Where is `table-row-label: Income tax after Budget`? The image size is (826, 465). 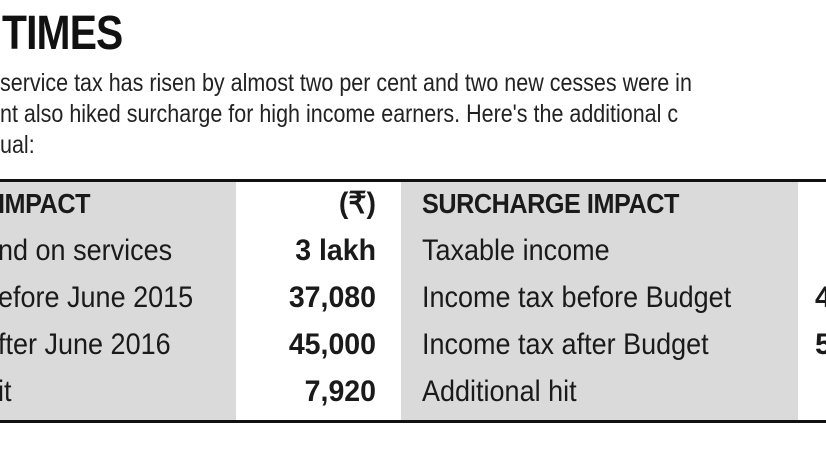 table-row-label: Income tax after Budget is located at coordinates (565, 344).